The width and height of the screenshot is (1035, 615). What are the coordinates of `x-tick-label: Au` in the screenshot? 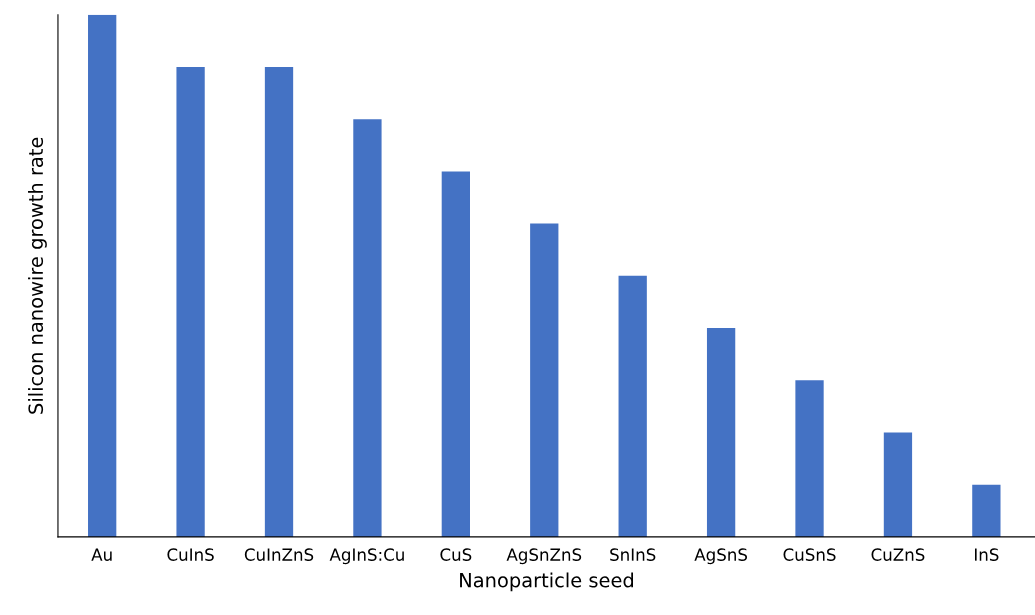 It's located at (101, 554).